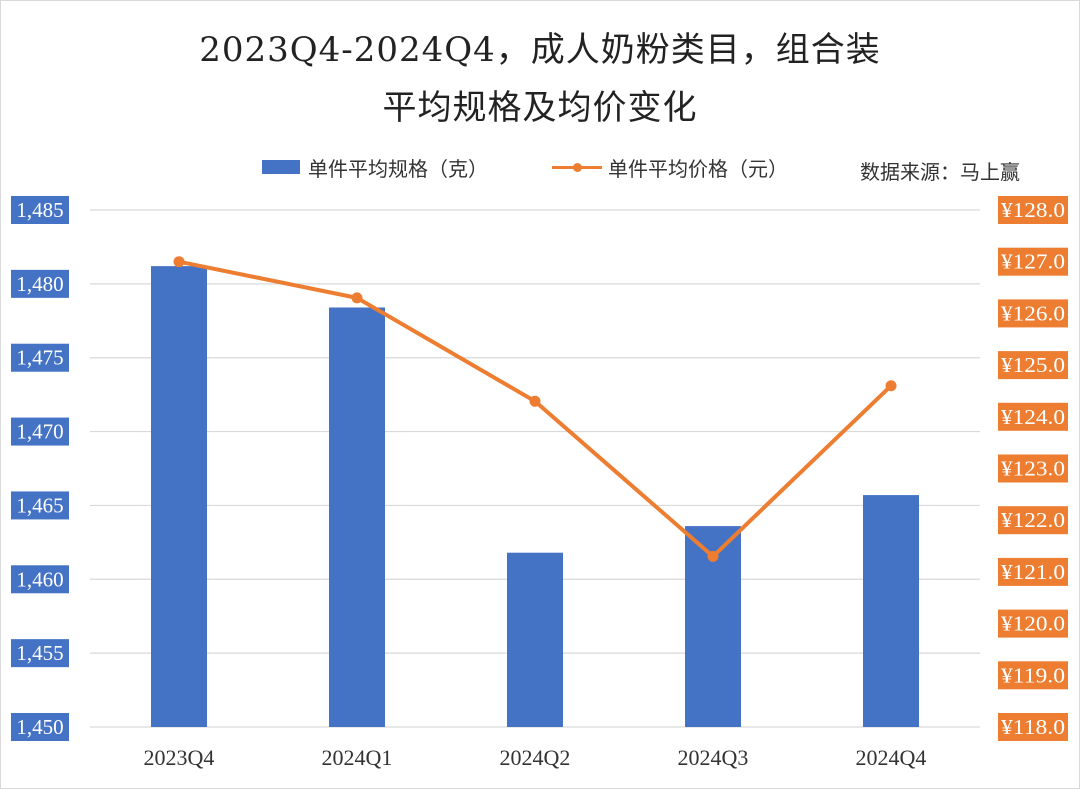 The height and width of the screenshot is (789, 1080). I want to click on bar-2024Q1, so click(357, 517).